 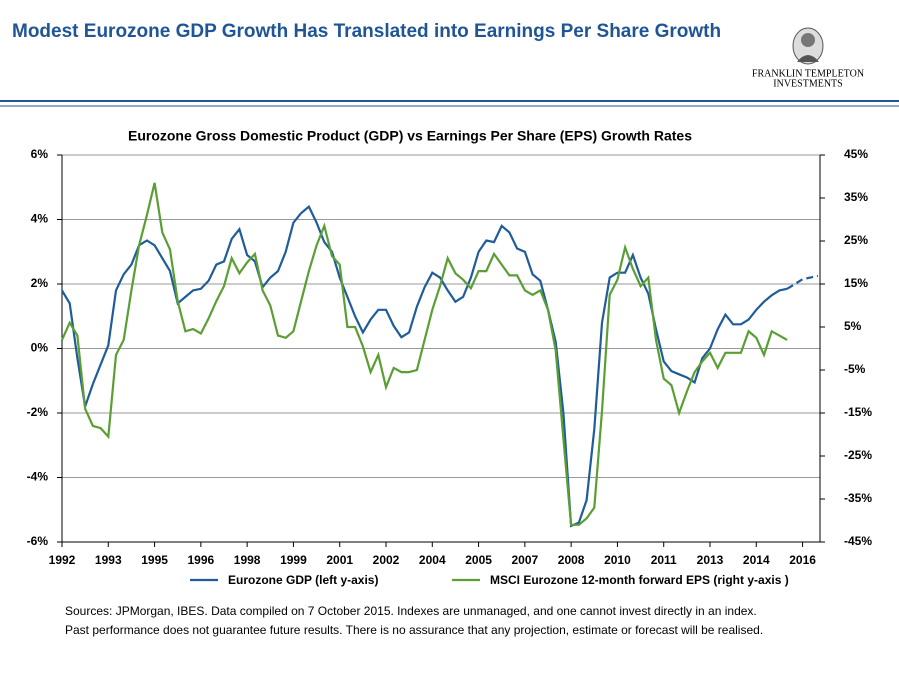 I want to click on y-tick-label: -6%, so click(x=38, y=541).